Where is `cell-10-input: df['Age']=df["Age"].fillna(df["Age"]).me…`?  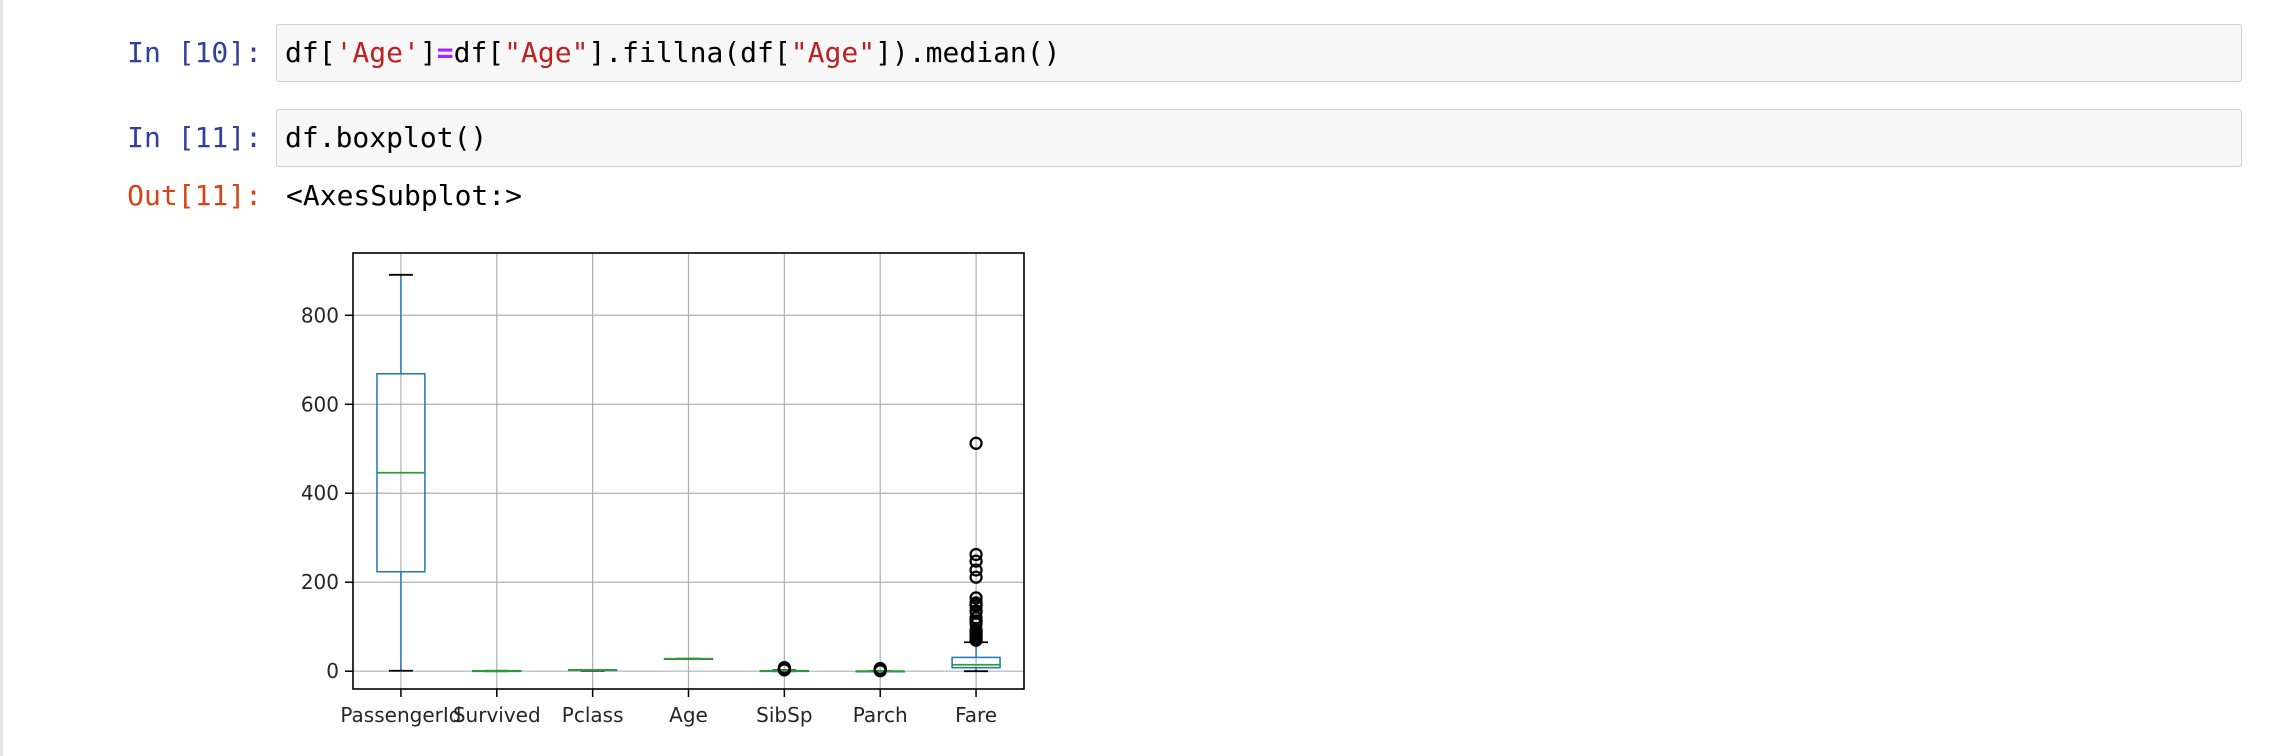
cell-10-input: df['Age']=df["Age"].fillna(df["Age"]).me… is located at coordinates (1259, 53).